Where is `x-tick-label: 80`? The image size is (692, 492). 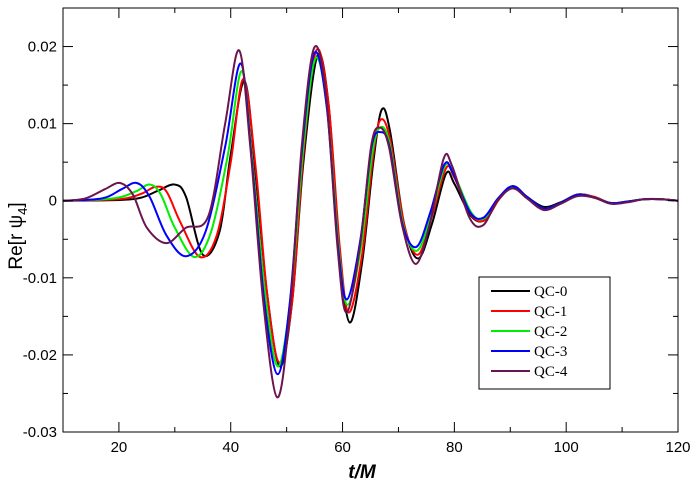 x-tick-label: 80 is located at coordinates (454, 447).